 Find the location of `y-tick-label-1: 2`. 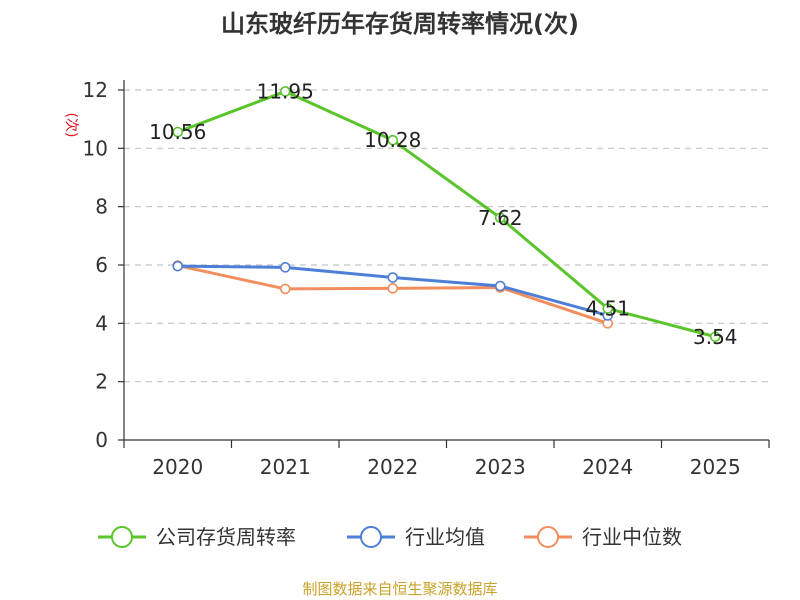

y-tick-label-1: 2 is located at coordinates (101, 382).